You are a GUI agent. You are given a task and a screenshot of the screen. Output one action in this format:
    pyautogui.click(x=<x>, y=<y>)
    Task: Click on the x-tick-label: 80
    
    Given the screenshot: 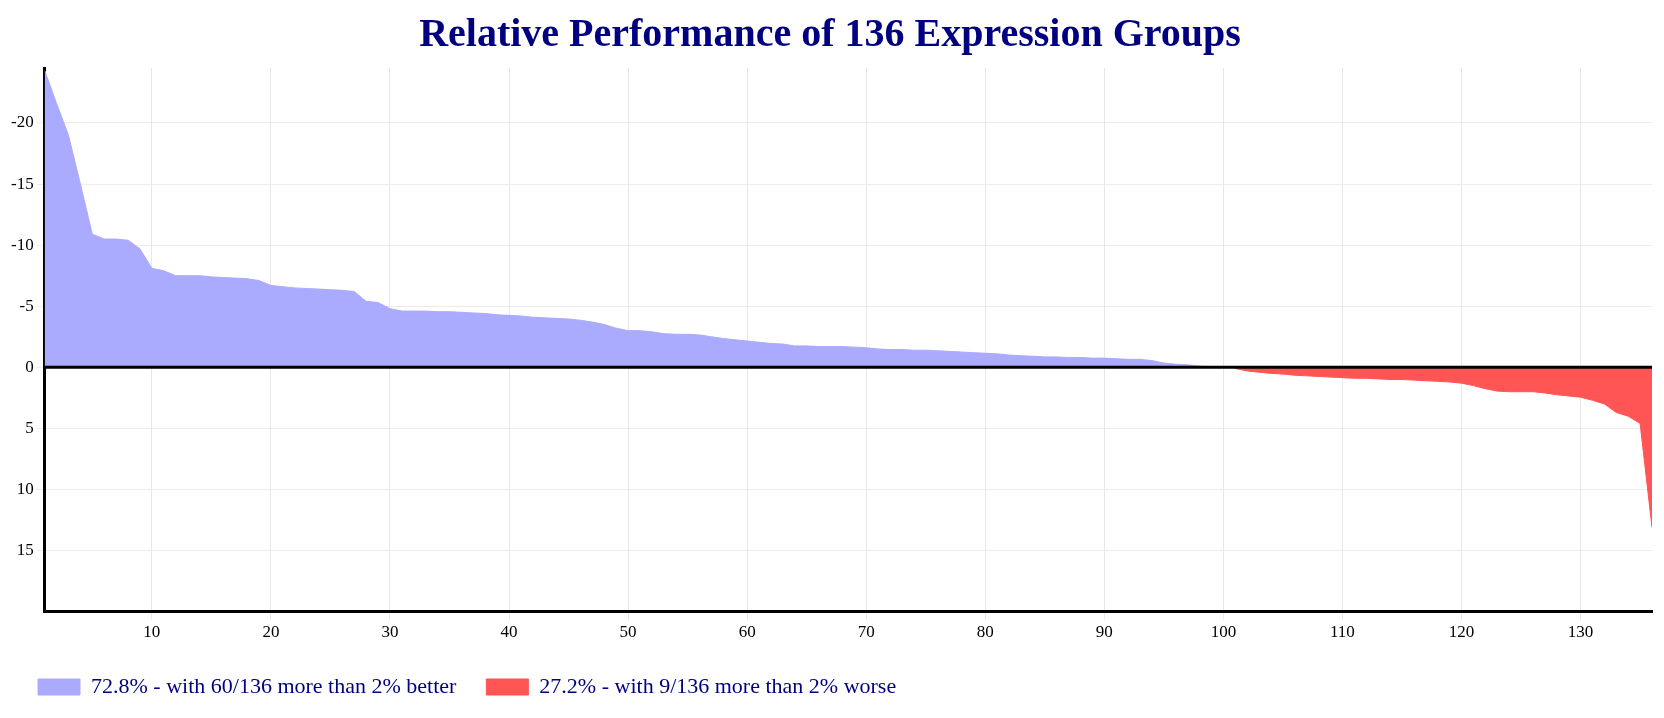 What is the action you would take?
    pyautogui.click(x=985, y=632)
    